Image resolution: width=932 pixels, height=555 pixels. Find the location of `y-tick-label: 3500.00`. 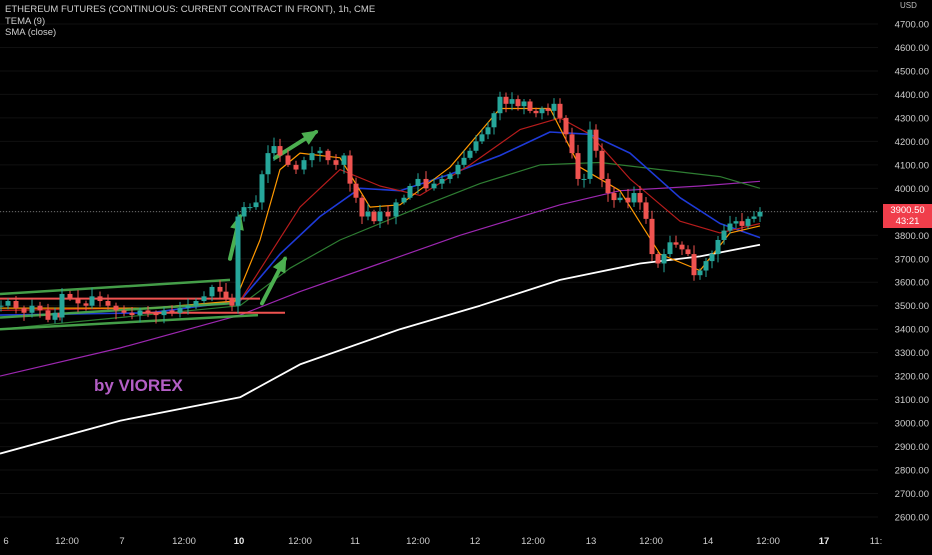

y-tick-label: 3500.00 is located at coordinates (912, 306).